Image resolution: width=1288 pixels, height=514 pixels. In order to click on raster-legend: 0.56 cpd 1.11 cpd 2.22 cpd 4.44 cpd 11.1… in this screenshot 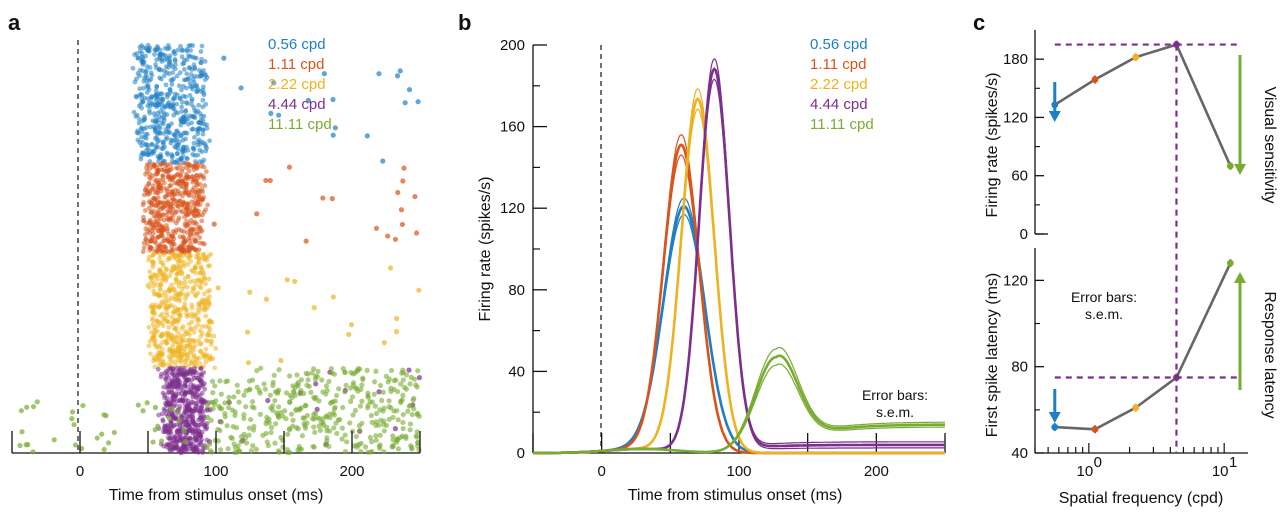, I will do `click(300, 84)`.